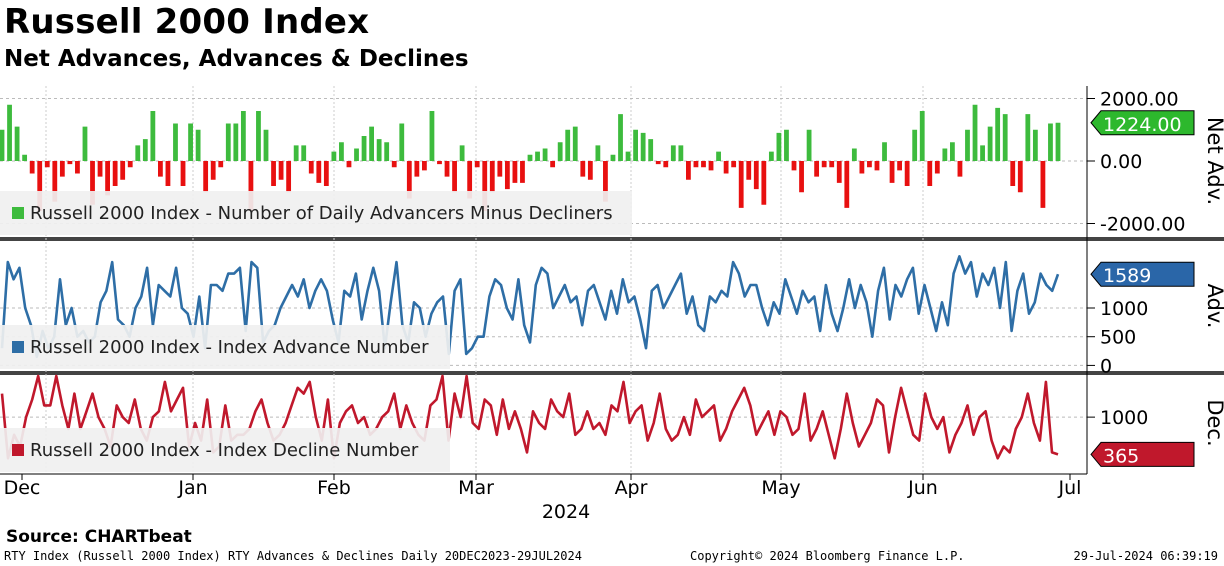  I want to click on month-label: Dec, so click(22, 488).